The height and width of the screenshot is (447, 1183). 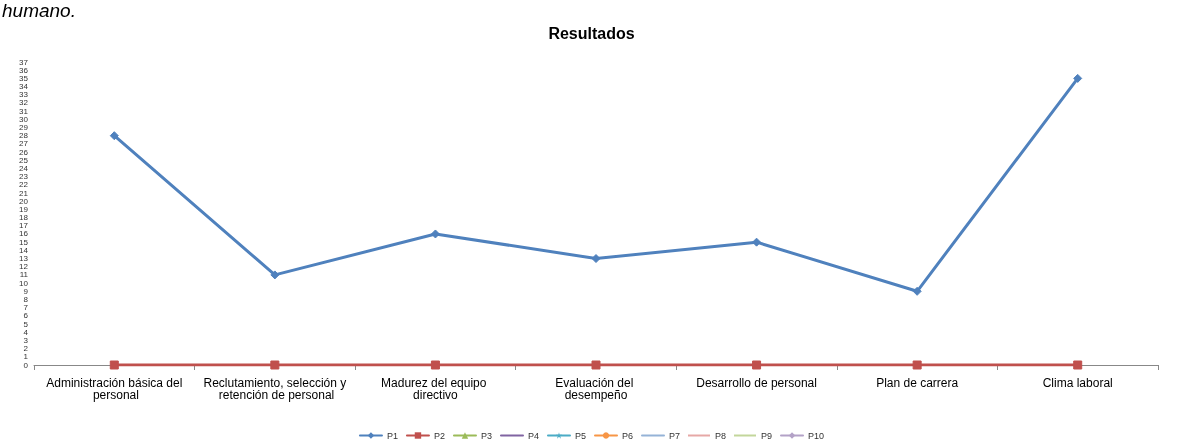 What do you see at coordinates (24, 209) in the screenshot?
I see `y-tick-label: 19` at bounding box center [24, 209].